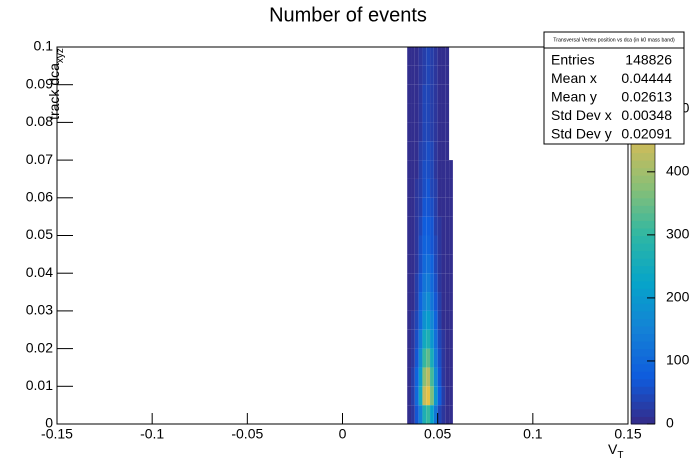 This screenshot has height=471, width=698. What do you see at coordinates (44, 46) in the screenshot?
I see `y-tick-label: 0.1` at bounding box center [44, 46].